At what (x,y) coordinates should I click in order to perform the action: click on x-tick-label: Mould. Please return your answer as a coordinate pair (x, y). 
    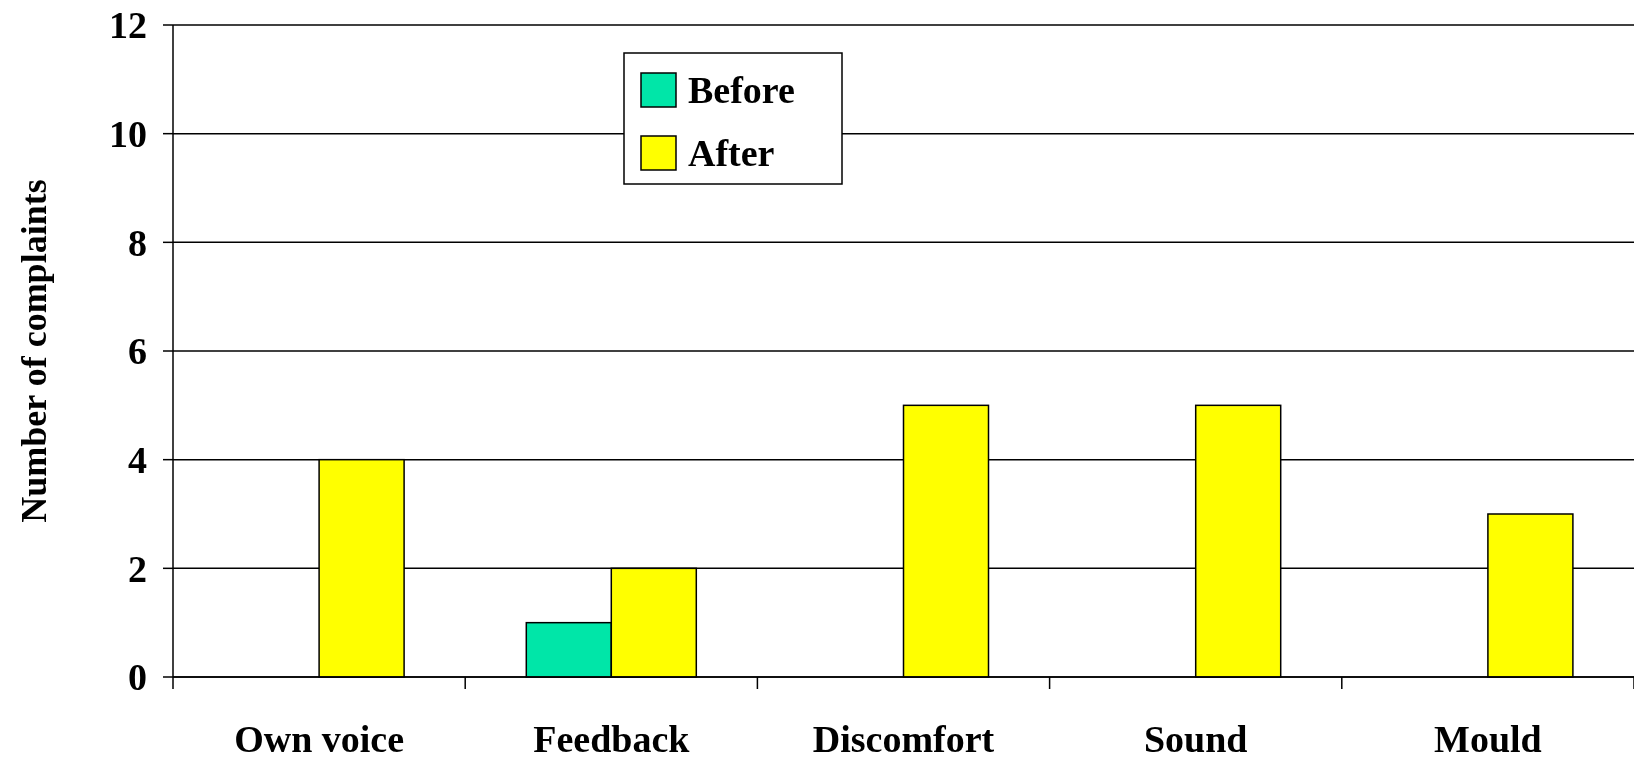
    Looking at the image, I should click on (1488, 739).